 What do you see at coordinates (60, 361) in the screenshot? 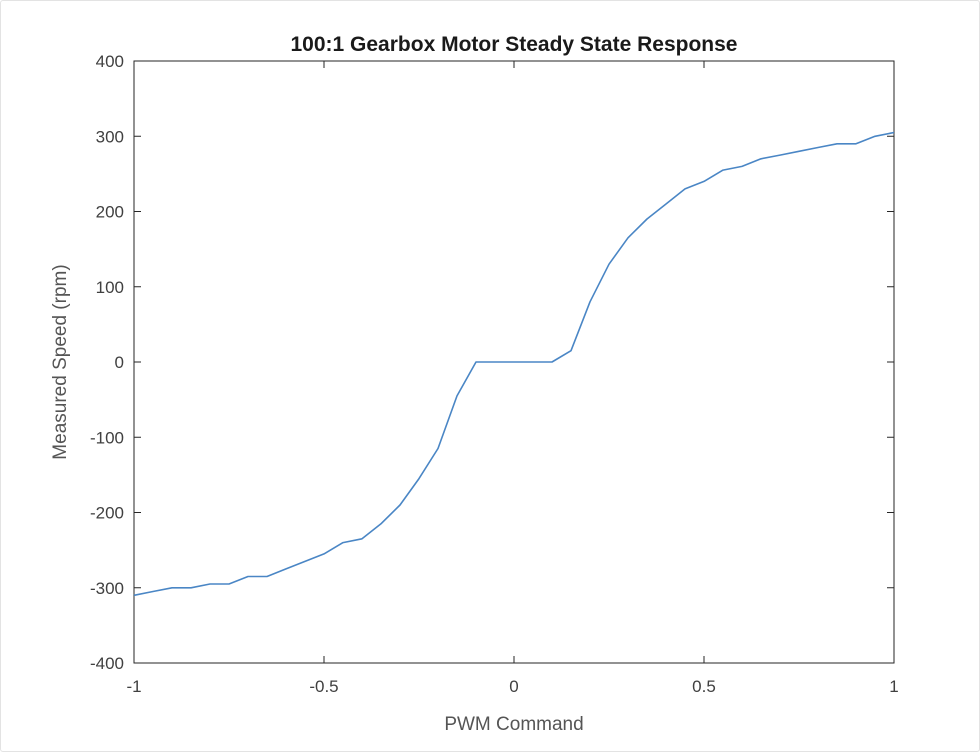
I see `y-axis-label: Measured Speed (rpm)` at bounding box center [60, 361].